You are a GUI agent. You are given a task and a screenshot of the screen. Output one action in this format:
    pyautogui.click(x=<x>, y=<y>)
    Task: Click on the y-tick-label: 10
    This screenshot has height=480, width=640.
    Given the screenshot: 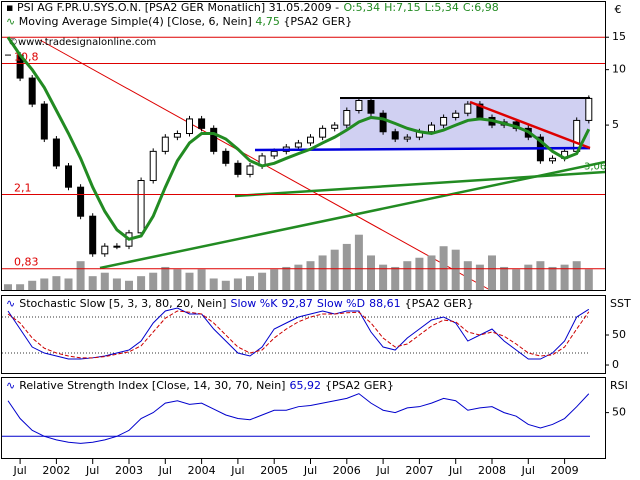 What is the action you would take?
    pyautogui.click(x=619, y=69)
    